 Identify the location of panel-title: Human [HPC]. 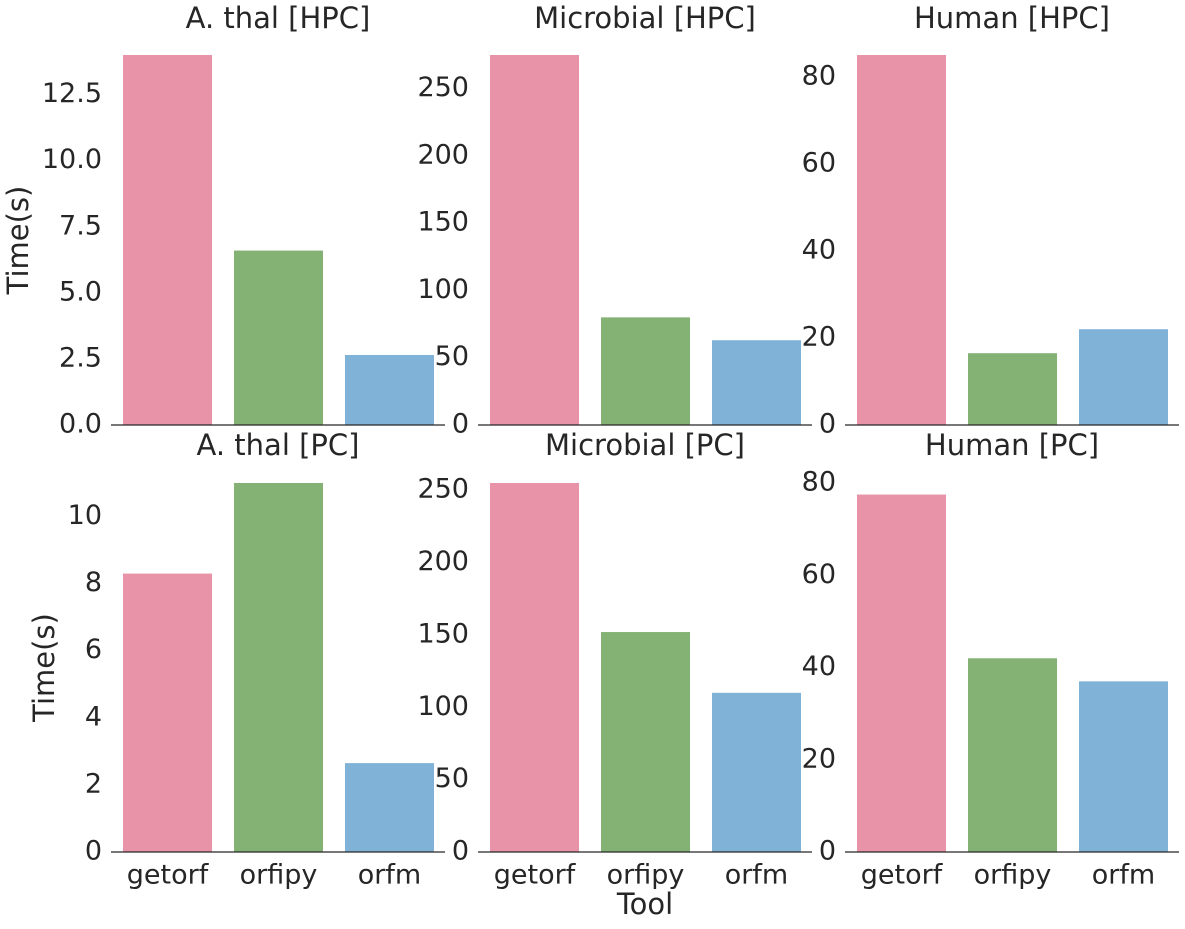
(1012, 18).